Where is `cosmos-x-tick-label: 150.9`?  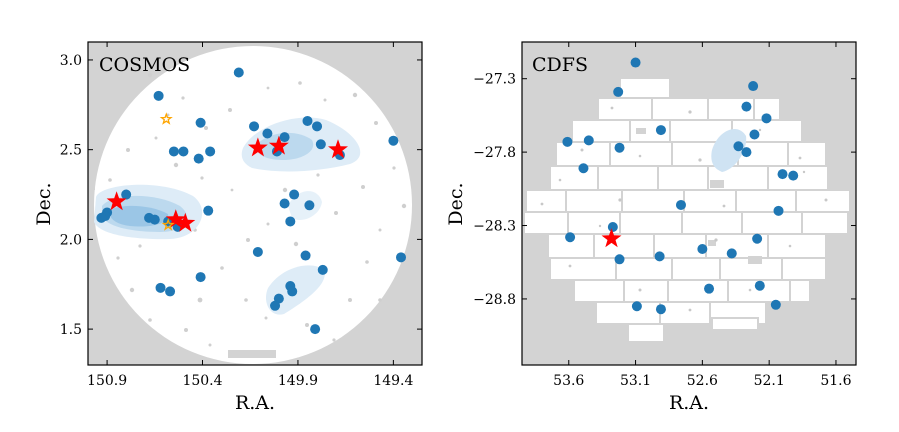 cosmos-x-tick-label: 150.9 is located at coordinates (107, 381).